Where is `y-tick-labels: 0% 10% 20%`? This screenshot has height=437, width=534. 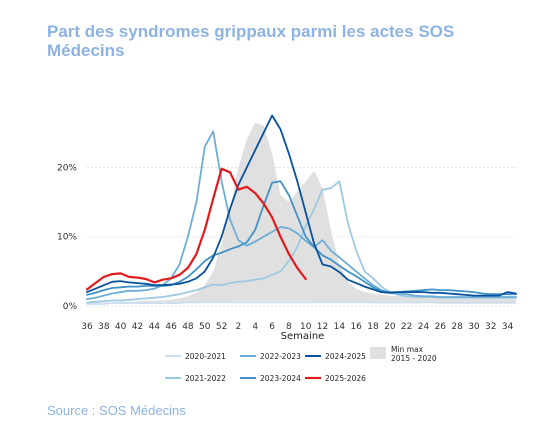 y-tick-labels: 0% 10% 20% is located at coordinates (67, 237).